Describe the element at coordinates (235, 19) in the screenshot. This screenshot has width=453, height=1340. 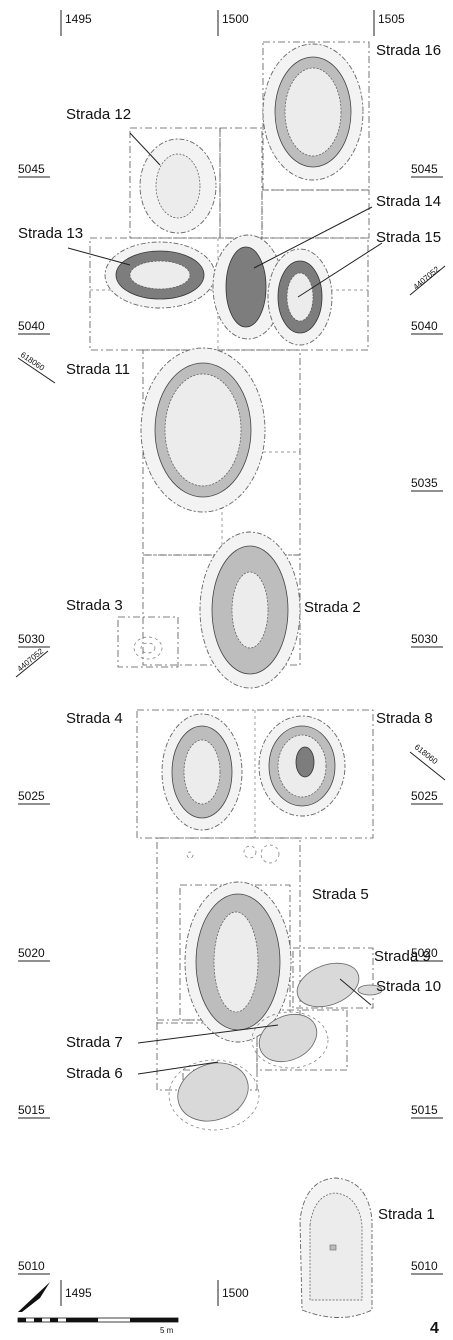
I see `x-top-1500: 1500` at that location.